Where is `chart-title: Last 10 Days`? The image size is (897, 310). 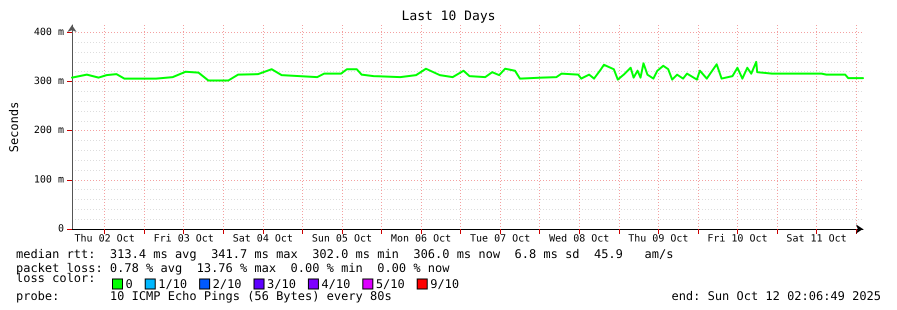
chart-title: Last 10 Days is located at coordinates (449, 16).